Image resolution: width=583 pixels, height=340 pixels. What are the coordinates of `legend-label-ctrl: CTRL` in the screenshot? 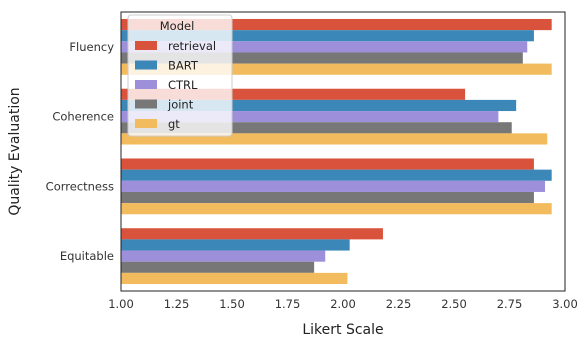 It's located at (183, 85).